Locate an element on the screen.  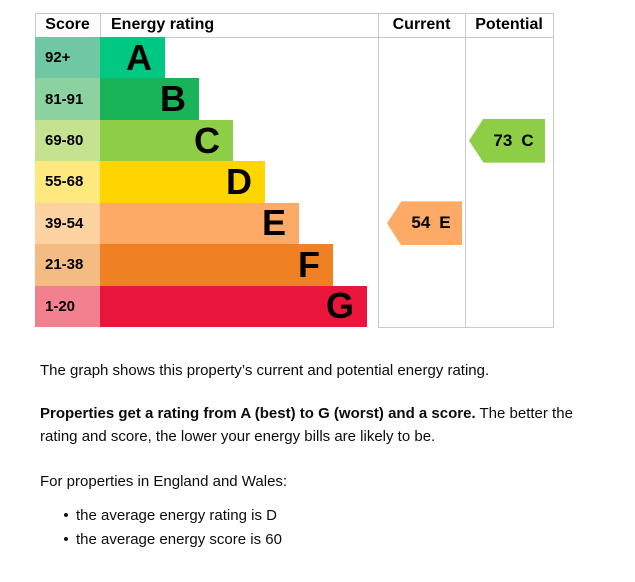
score-cell-D: 55-68 is located at coordinates (67, 182).